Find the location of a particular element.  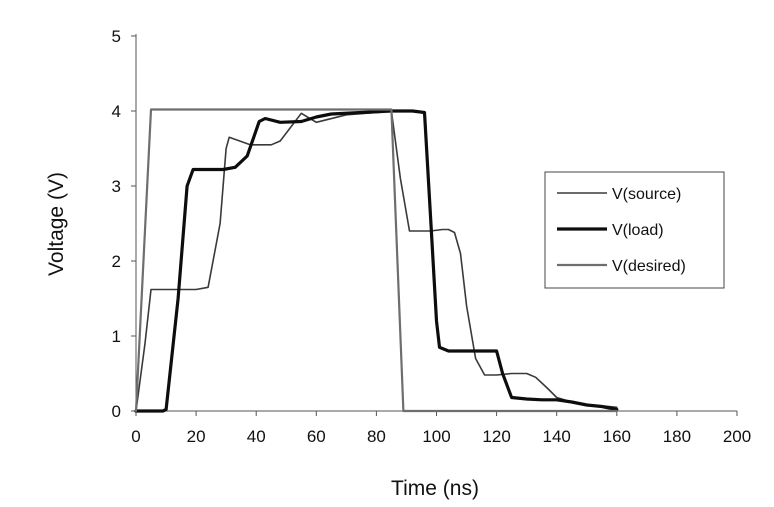

x-tick-label: 20 is located at coordinates (196, 436).